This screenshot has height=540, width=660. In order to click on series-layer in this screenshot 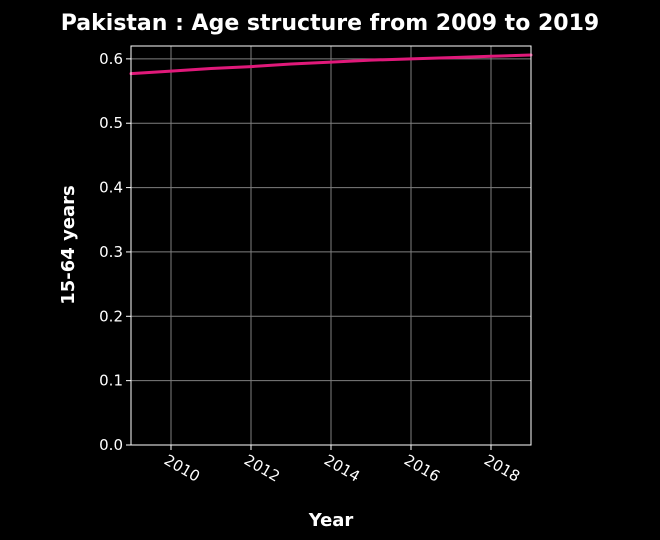, I will do `click(331, 64)`.